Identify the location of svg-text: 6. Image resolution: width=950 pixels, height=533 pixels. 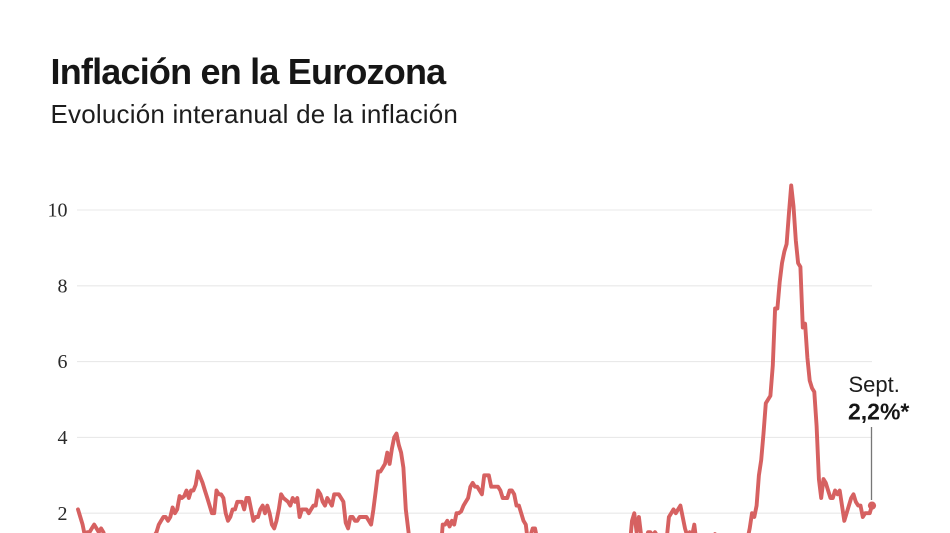
(63, 362).